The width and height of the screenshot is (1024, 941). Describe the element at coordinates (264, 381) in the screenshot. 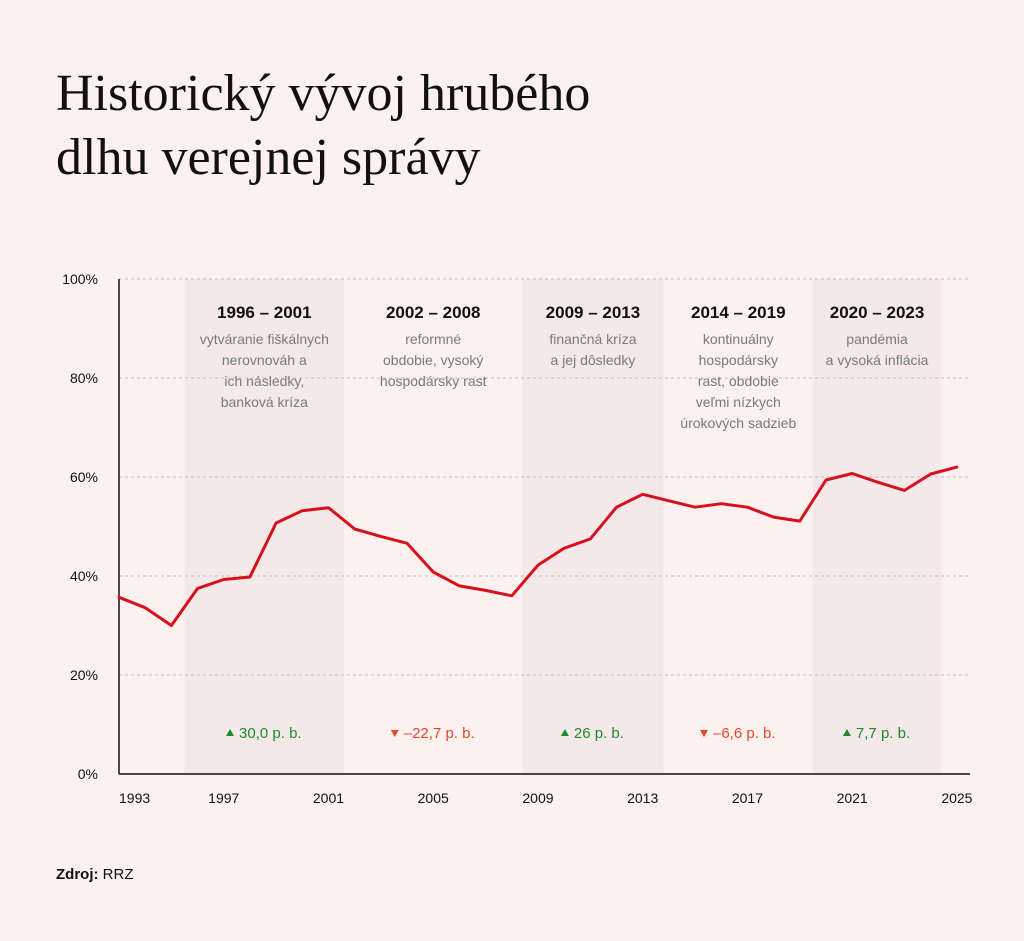

I see `period-description-line: ich následky,` at that location.